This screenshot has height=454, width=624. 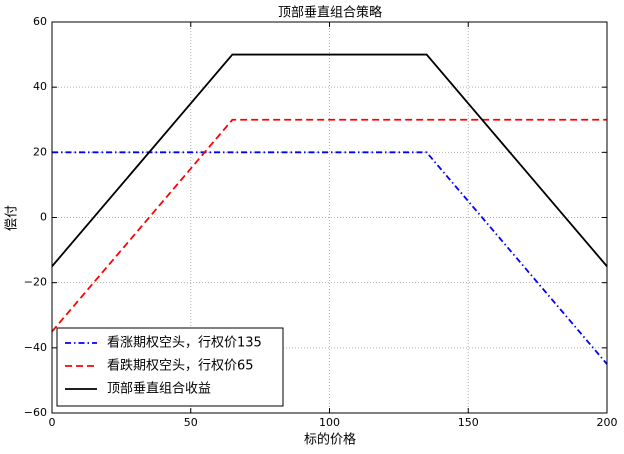 What do you see at coordinates (159, 389) in the screenshot?
I see `legend-label: 顶部垂直组合收益` at bounding box center [159, 389].